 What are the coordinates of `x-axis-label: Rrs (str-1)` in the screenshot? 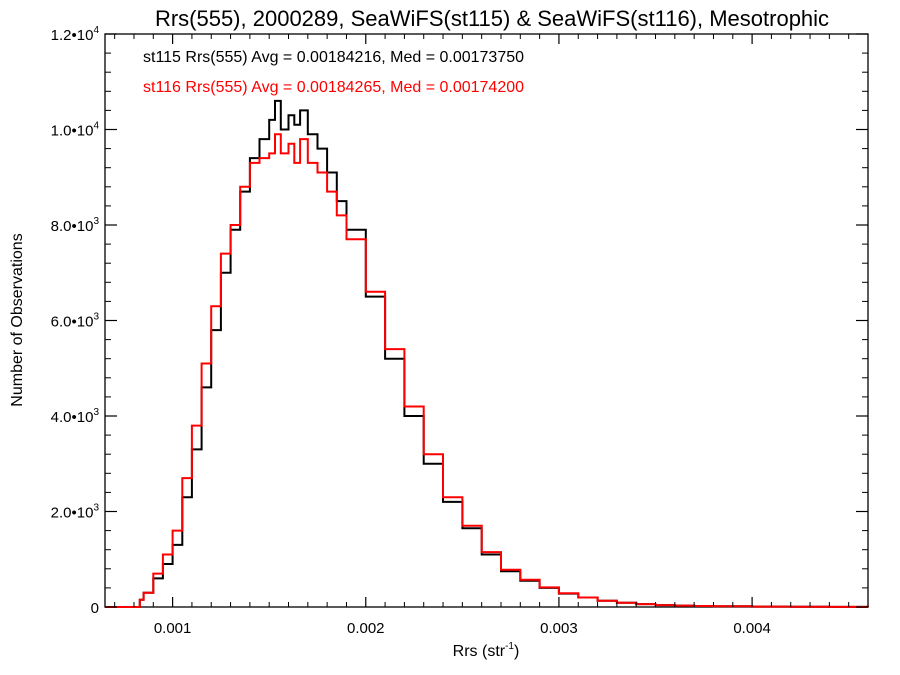 It's located at (486, 650).